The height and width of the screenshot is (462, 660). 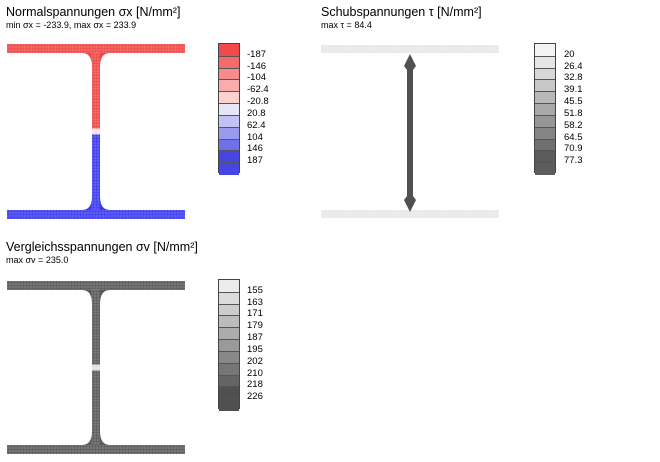 What do you see at coordinates (258, 90) in the screenshot?
I see `legend-label: -62.4` at bounding box center [258, 90].